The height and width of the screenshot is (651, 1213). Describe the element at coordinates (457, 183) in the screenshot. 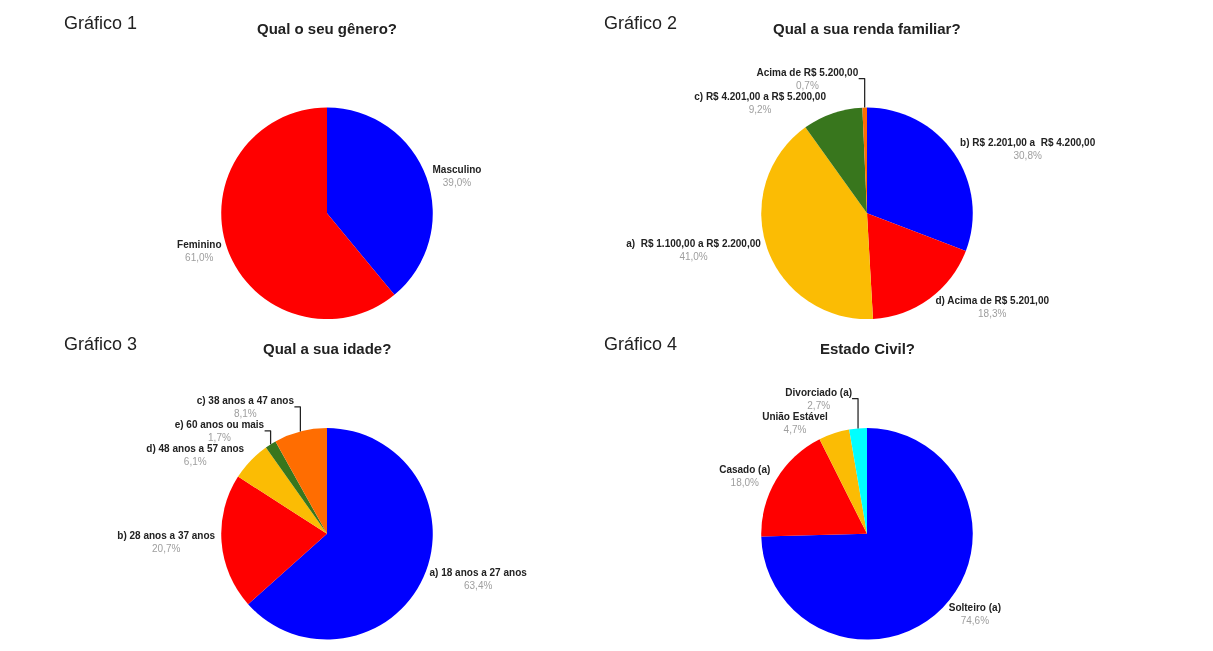

I see `data-label: 39,0%` at that location.